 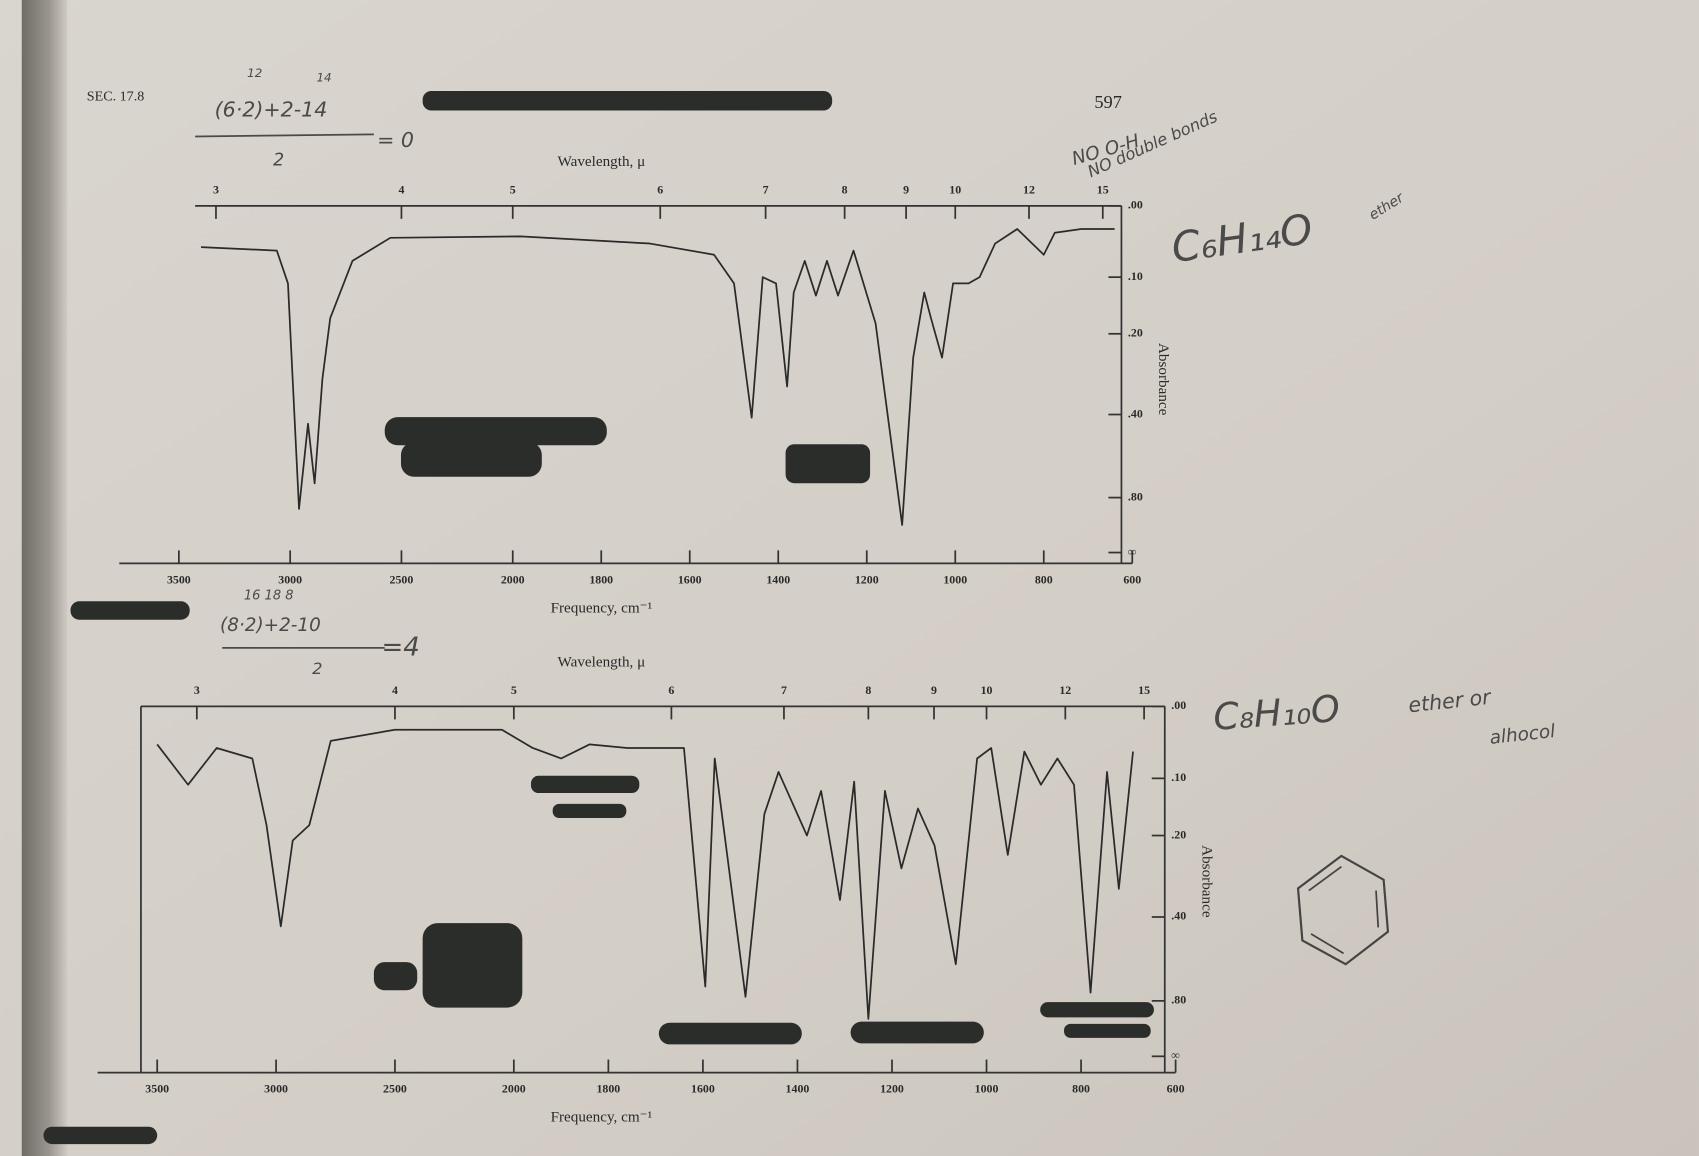 What do you see at coordinates (270, 625) in the screenshot?
I see `note: (8·2)+2-10` at bounding box center [270, 625].